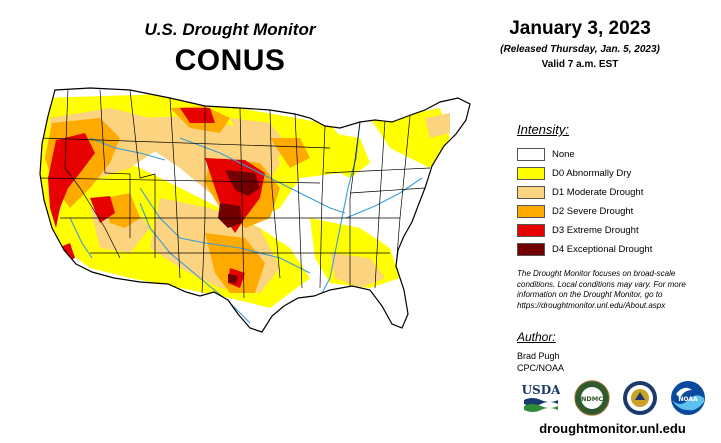  I want to click on released-date: (Released Thursday, Jan. 5, 2023), so click(580, 49).